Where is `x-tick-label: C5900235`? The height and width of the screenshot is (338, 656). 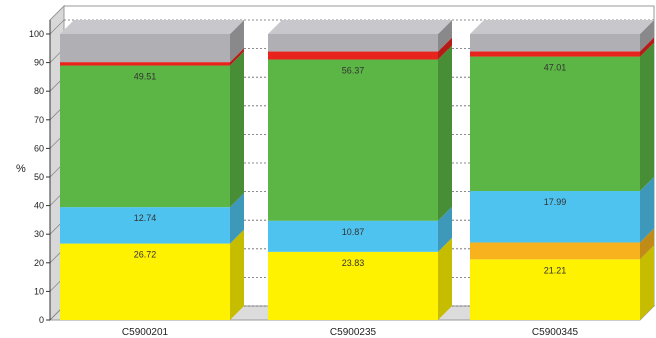
x-tick-label: C5900235 is located at coordinates (353, 332).